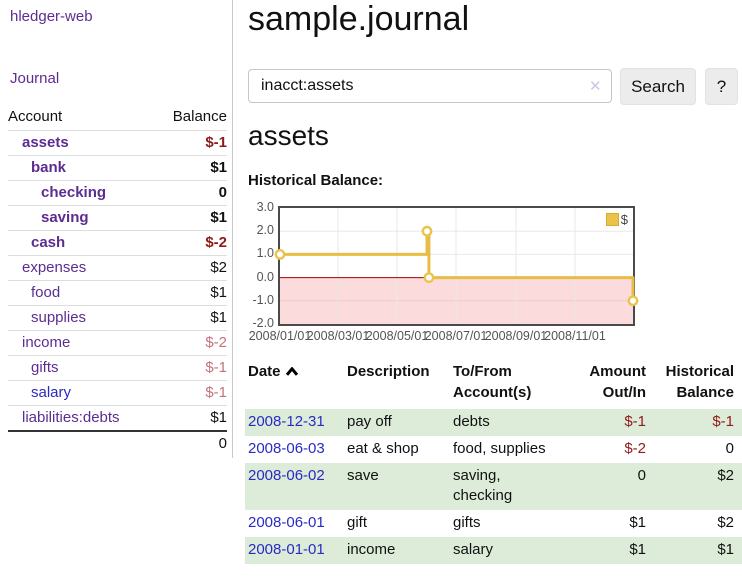  What do you see at coordinates (288, 135) in the screenshot?
I see `account-heading: assets` at bounding box center [288, 135].